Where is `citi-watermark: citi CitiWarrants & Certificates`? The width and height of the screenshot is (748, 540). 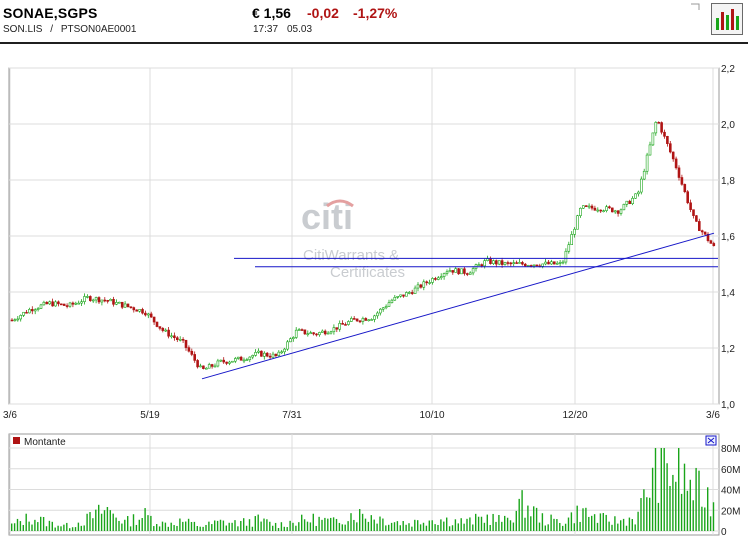 citi-watermark: citi CitiWarrants & Certificates is located at coordinates (353, 238).